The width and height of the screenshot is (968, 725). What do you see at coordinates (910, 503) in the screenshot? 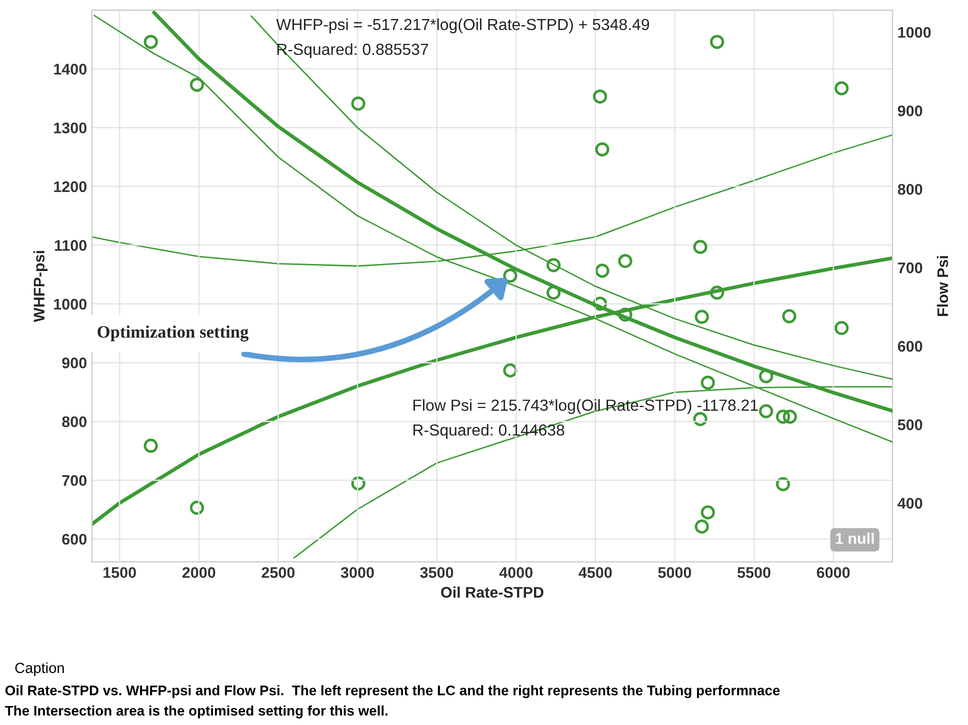
I see `y2-tick-label: 400` at bounding box center [910, 503].